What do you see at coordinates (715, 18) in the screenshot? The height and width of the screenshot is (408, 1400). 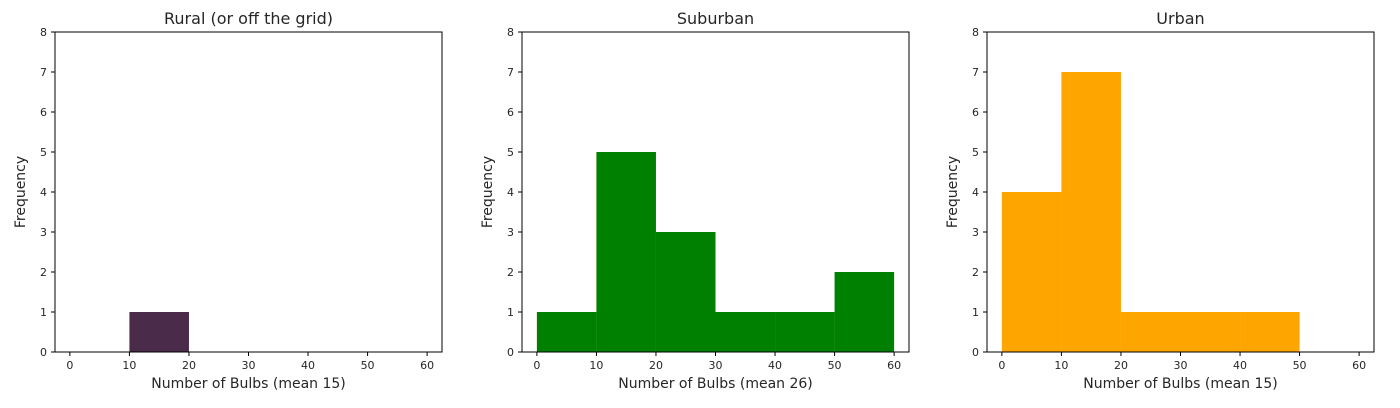 I see `panel-title: Suburban` at bounding box center [715, 18].